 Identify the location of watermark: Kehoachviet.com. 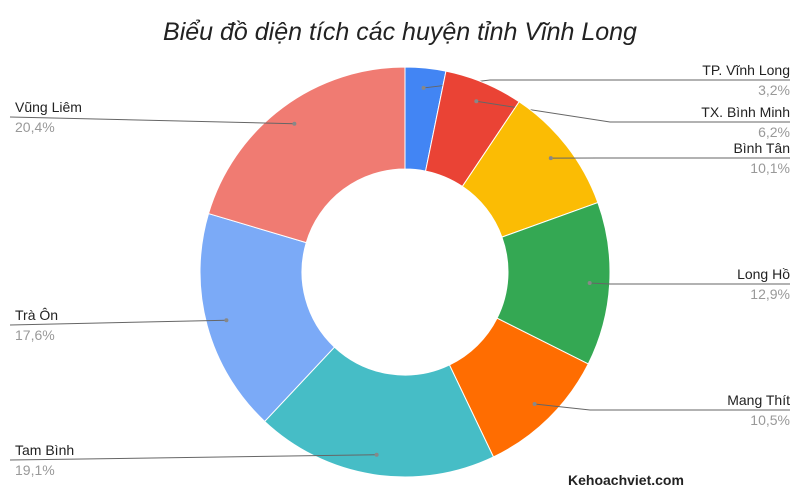
(626, 480).